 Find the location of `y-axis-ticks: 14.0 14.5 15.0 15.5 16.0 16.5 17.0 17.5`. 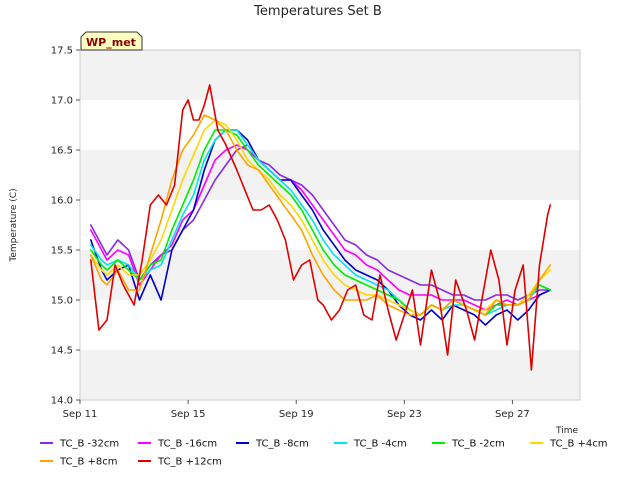

y-axis-ticks: 14.0 14.5 15.0 15.5 16.0 16.5 17.0 17.5 is located at coordinates (65, 226).